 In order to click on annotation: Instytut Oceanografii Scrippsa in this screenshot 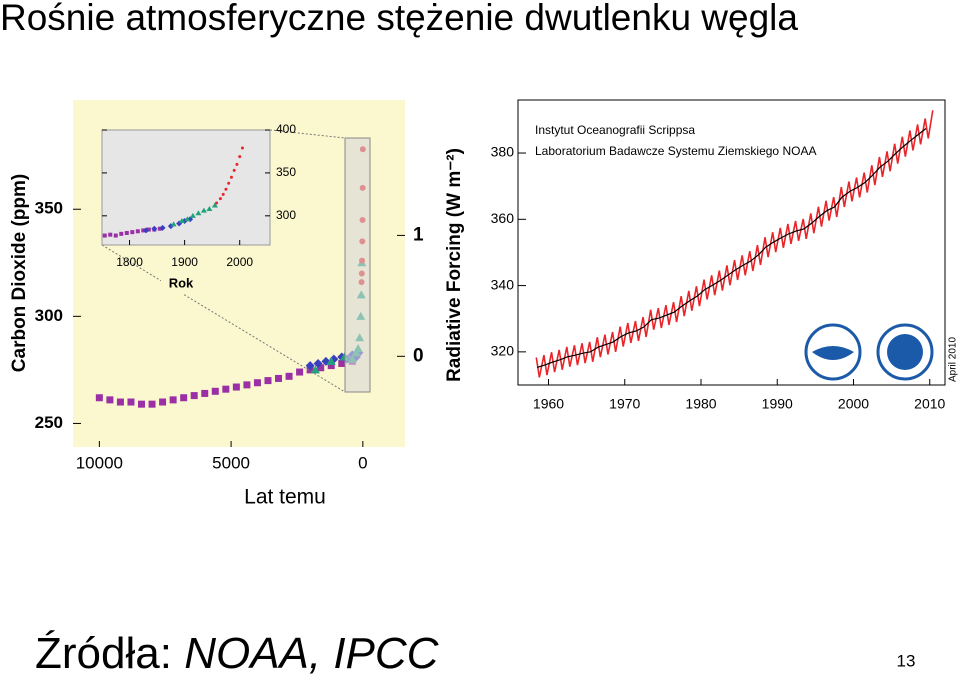, I will do `click(615, 130)`.